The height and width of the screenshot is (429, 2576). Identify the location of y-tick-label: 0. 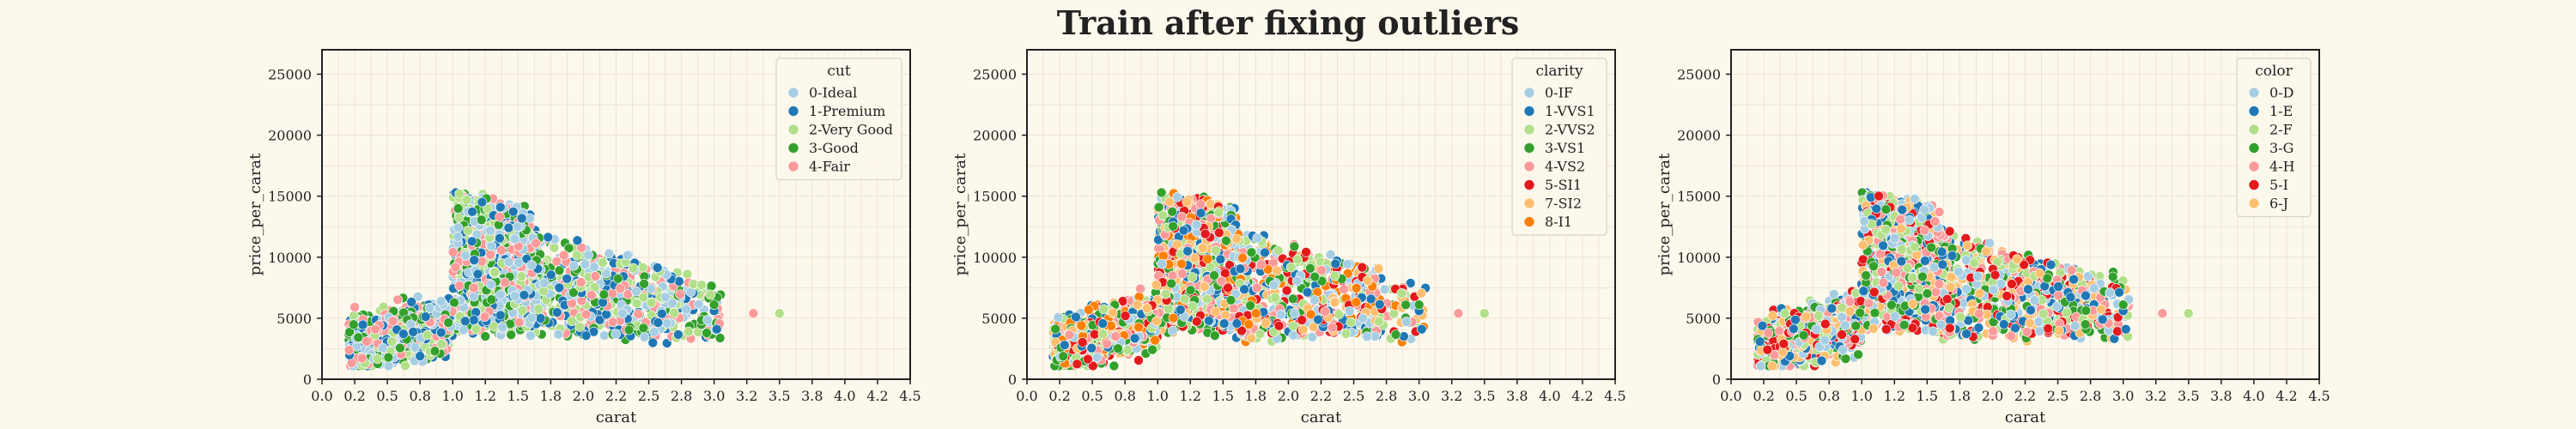
(307, 380).